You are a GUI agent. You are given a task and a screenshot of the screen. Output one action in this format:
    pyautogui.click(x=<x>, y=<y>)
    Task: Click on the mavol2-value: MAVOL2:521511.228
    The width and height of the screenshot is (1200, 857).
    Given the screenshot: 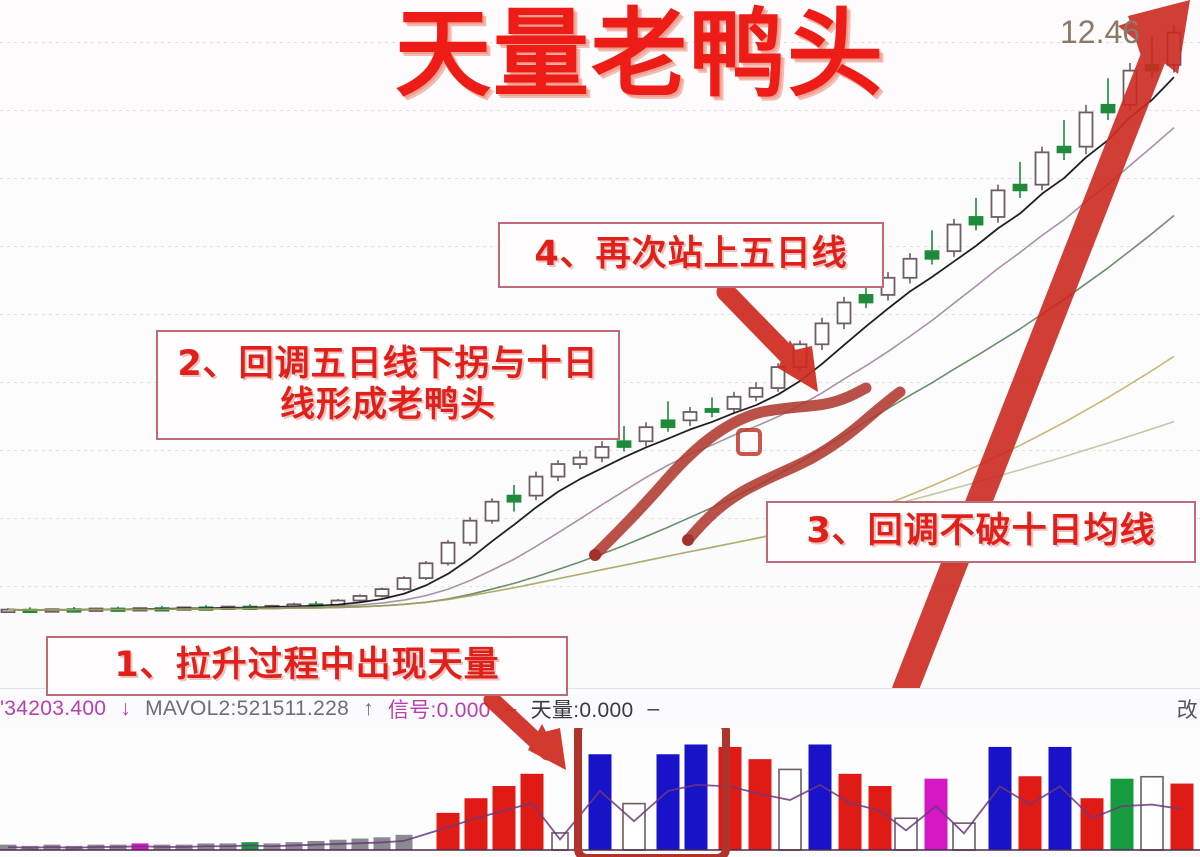 What is the action you would take?
    pyautogui.click(x=247, y=708)
    